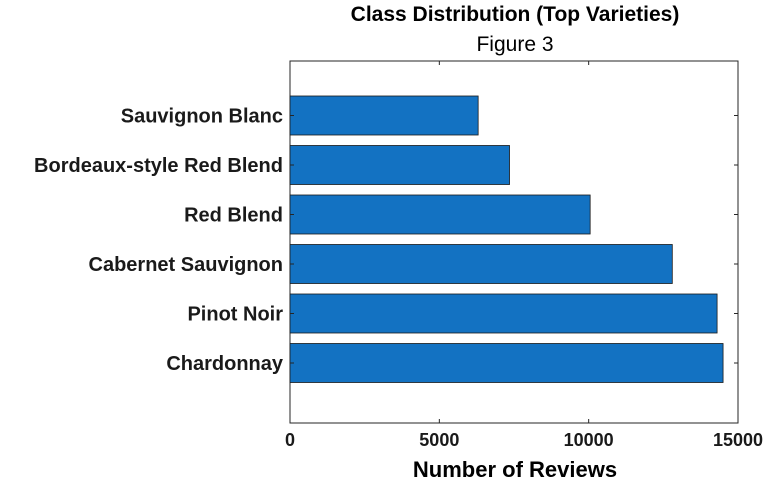 The width and height of the screenshot is (772, 480). What do you see at coordinates (202, 117) in the screenshot?
I see `category-label-sauvignon-blanc: Sauvignon Blanc` at bounding box center [202, 117].